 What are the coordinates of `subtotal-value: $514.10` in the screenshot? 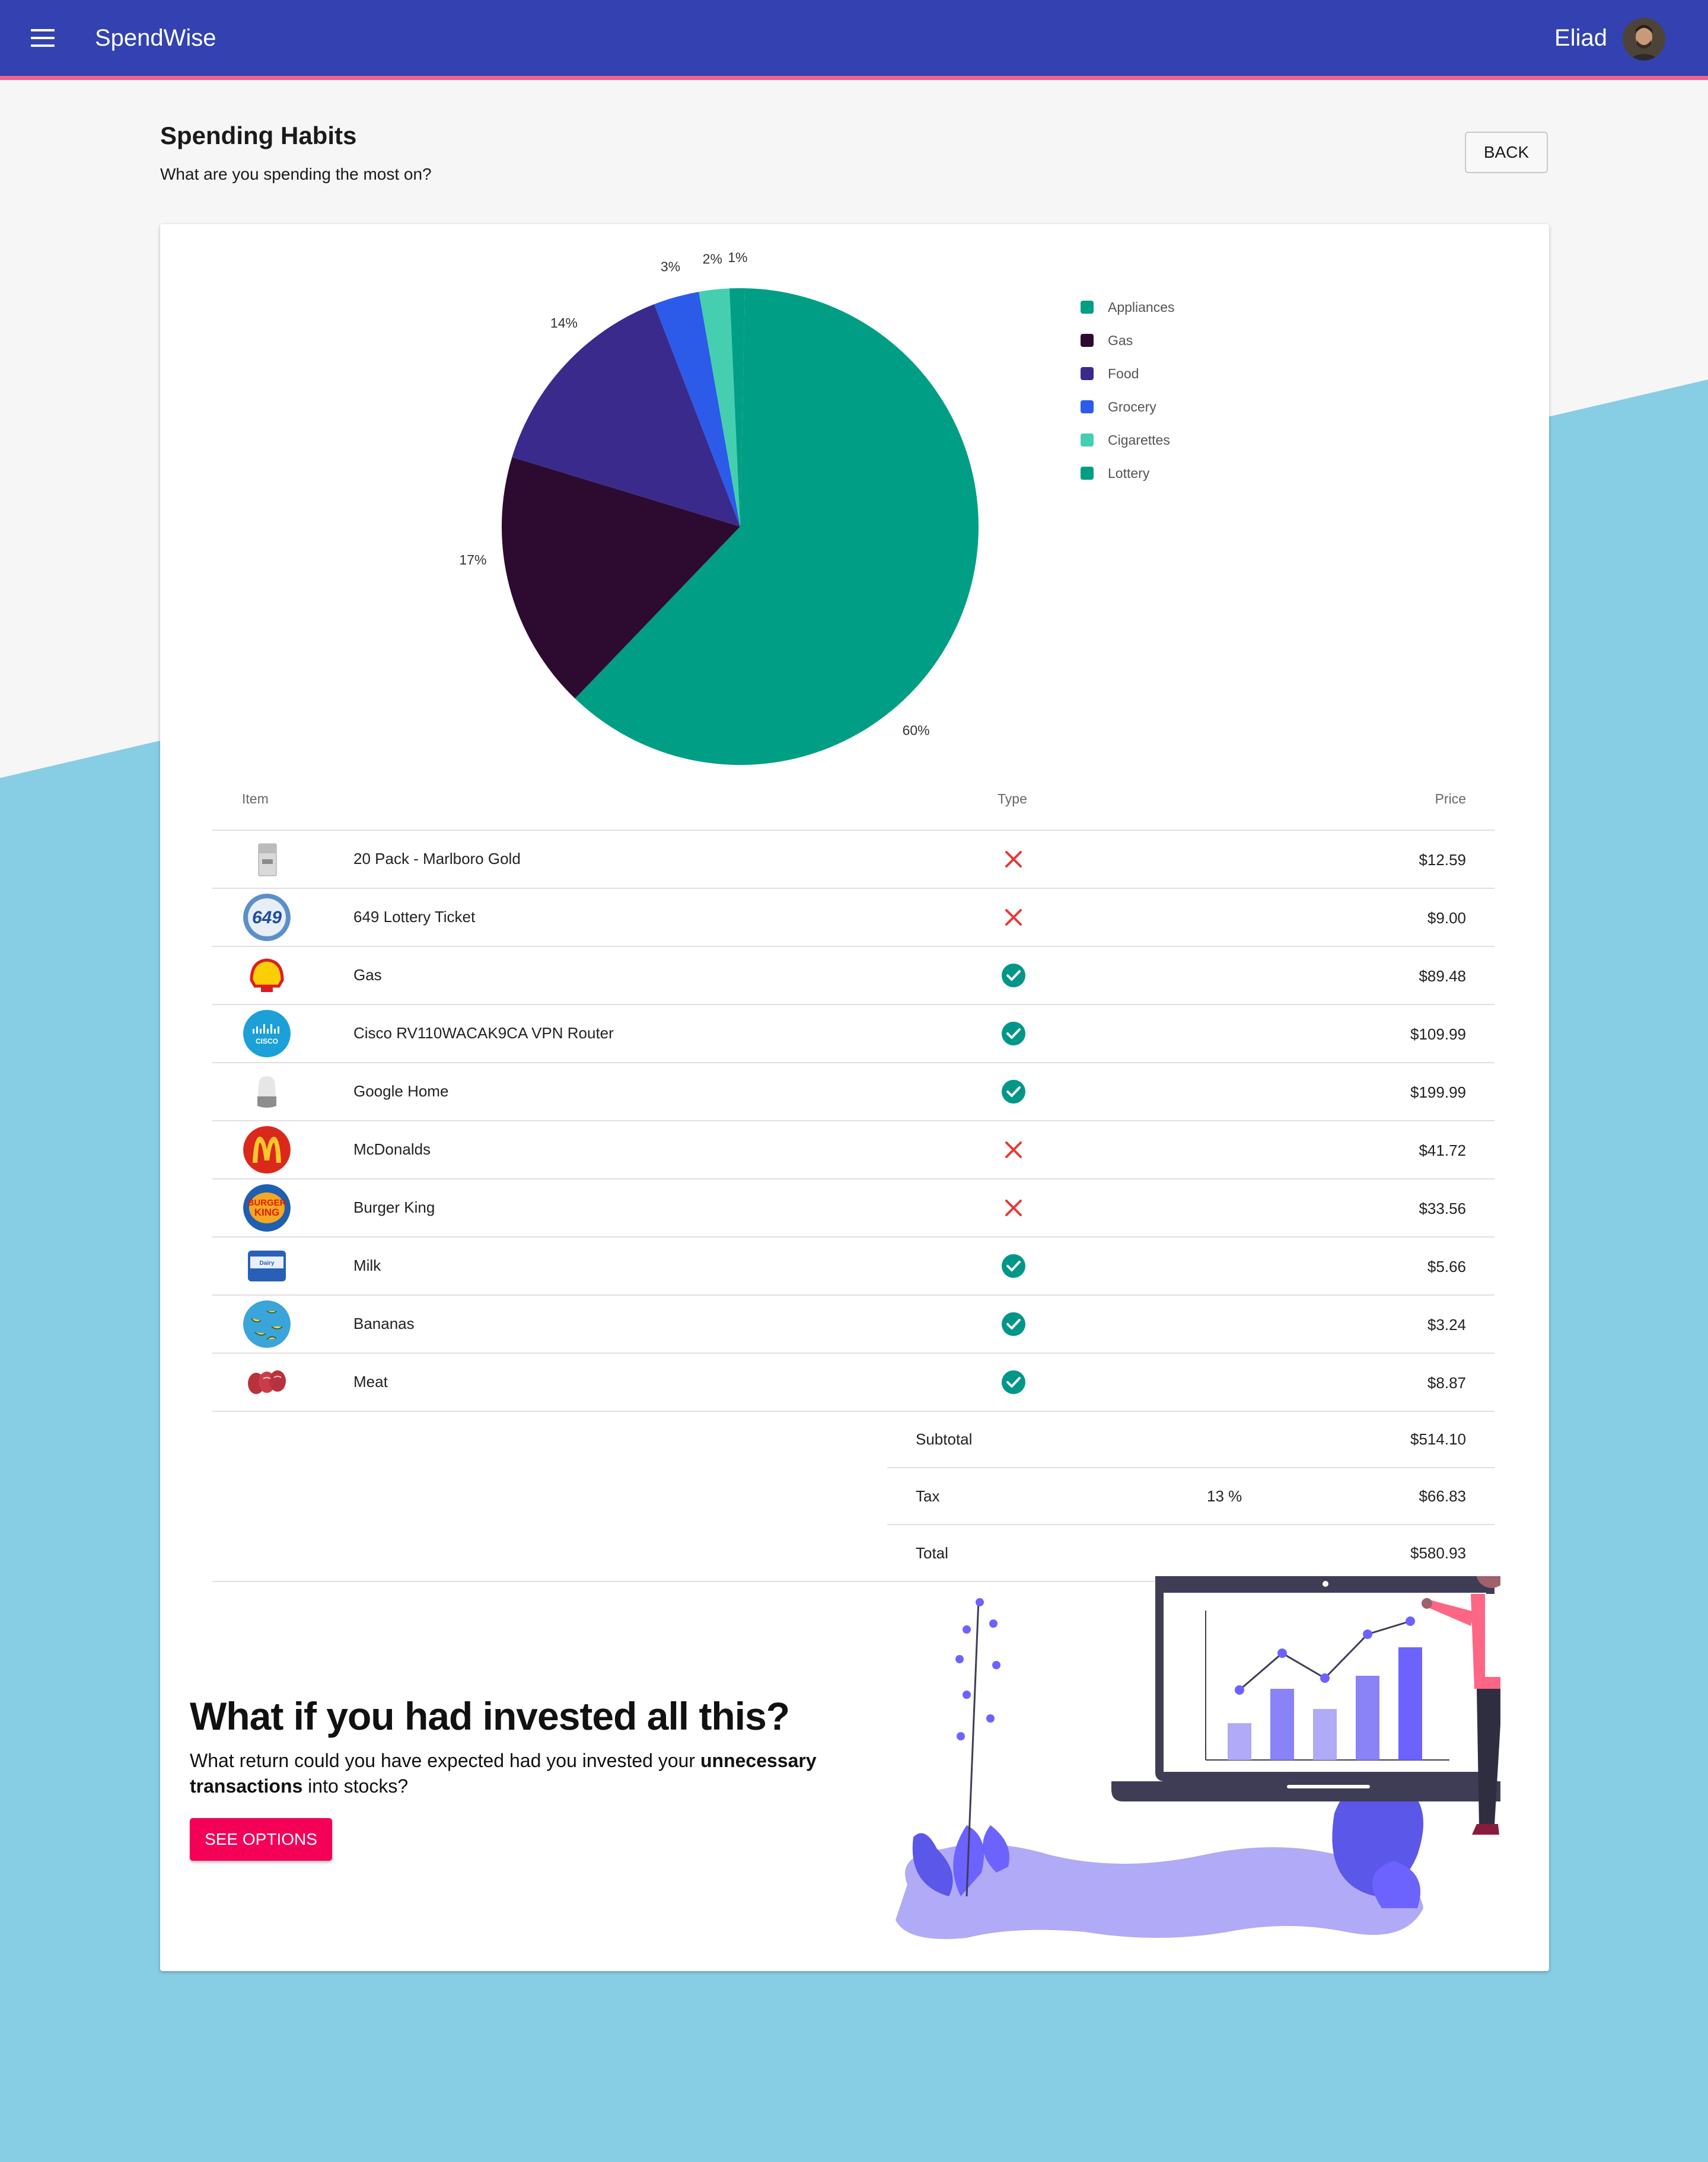 It's located at (1438, 1439).